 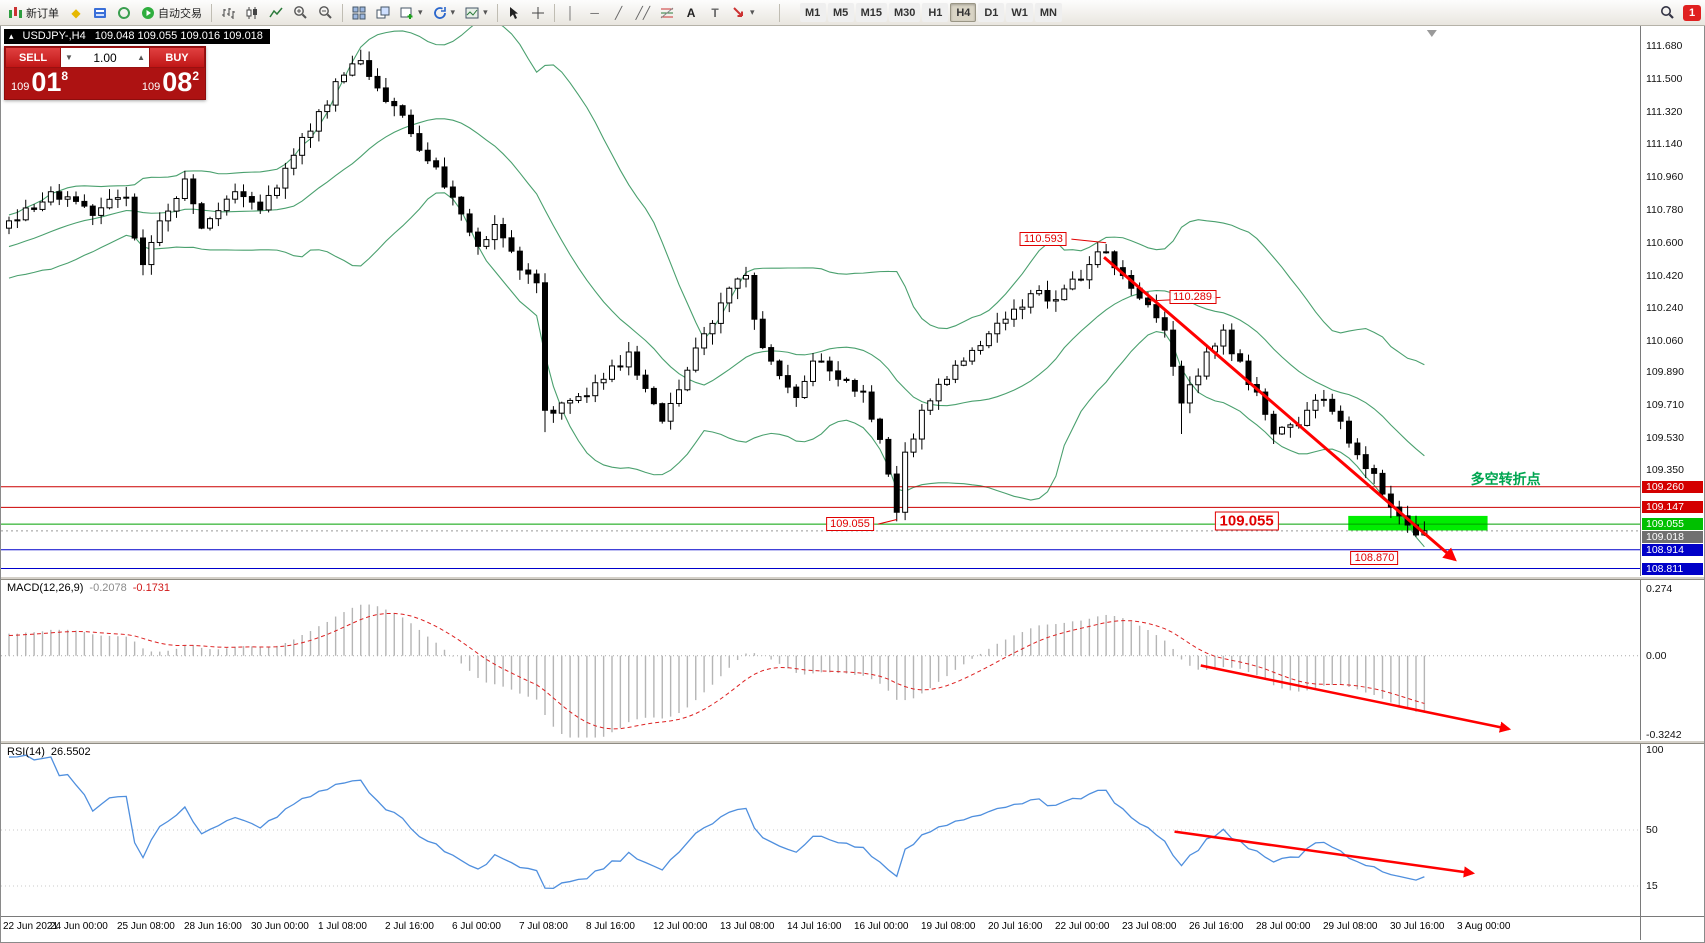 I want to click on terminal-button, so click(x=100, y=13).